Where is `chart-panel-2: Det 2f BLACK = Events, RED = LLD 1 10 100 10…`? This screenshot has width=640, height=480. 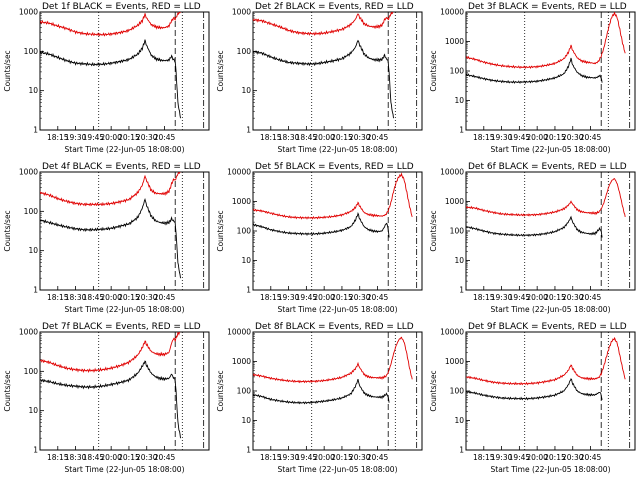 chart-panel-2: Det 2f BLACK = Events, RED = LLD 1 10 100 10… is located at coordinates (319, 78).